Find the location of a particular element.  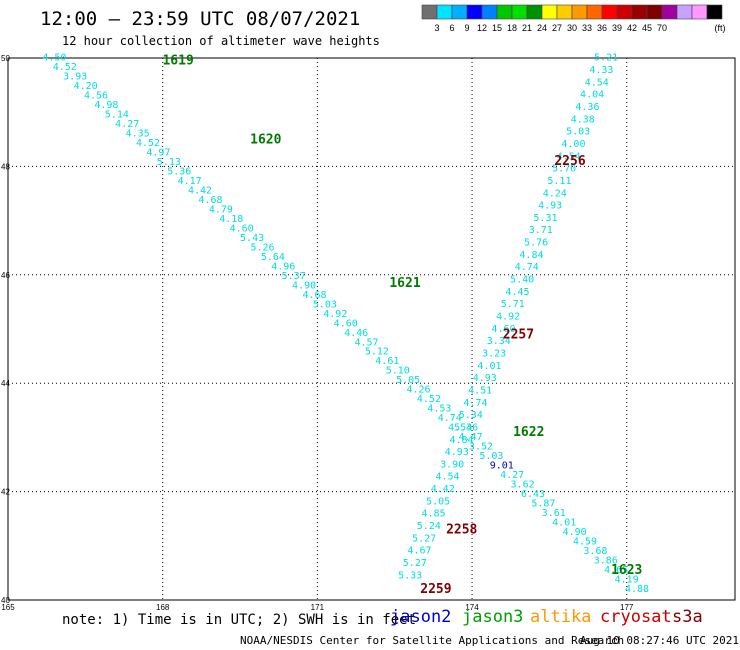

latitude-tick-label: 40 is located at coordinates (5, 600).